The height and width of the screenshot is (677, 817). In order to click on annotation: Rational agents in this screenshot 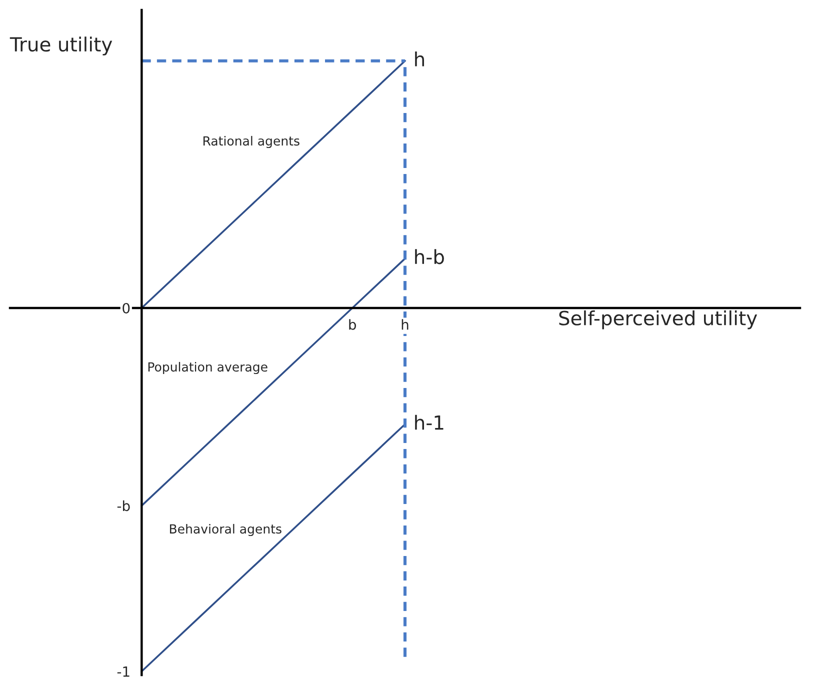, I will do `click(251, 142)`.